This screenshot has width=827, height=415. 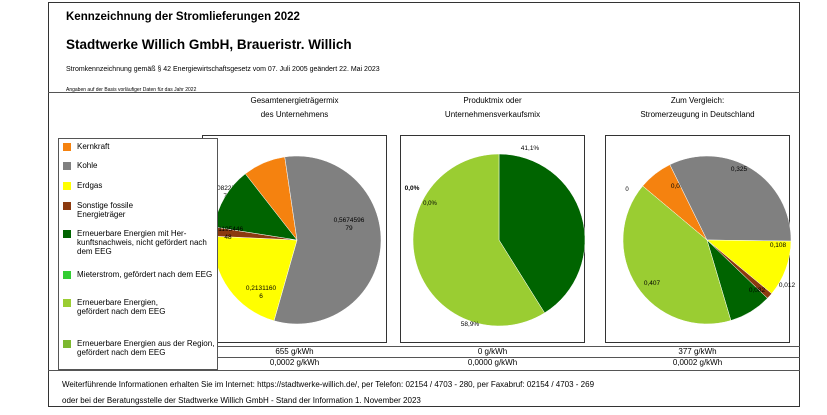 I want to click on legend-swatch-erneuerbare-region, so click(x=67, y=344).